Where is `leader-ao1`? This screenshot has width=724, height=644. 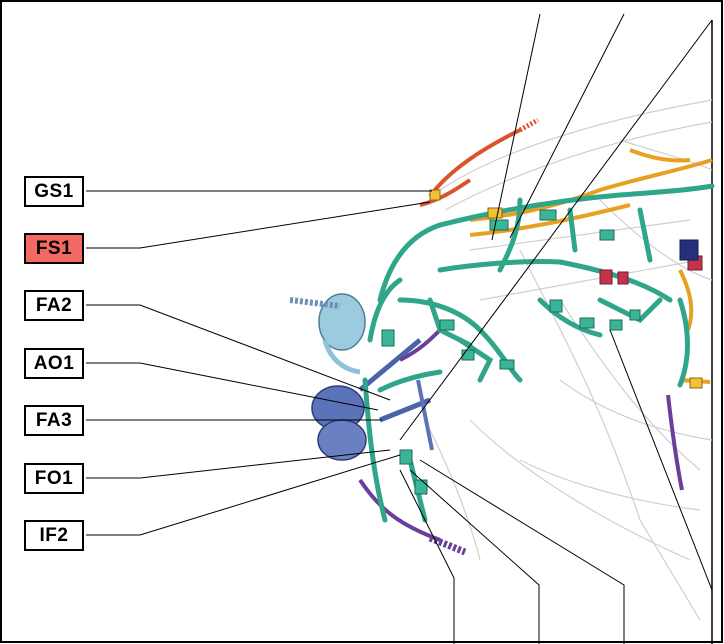
leader-ao1 is located at coordinates (232, 386).